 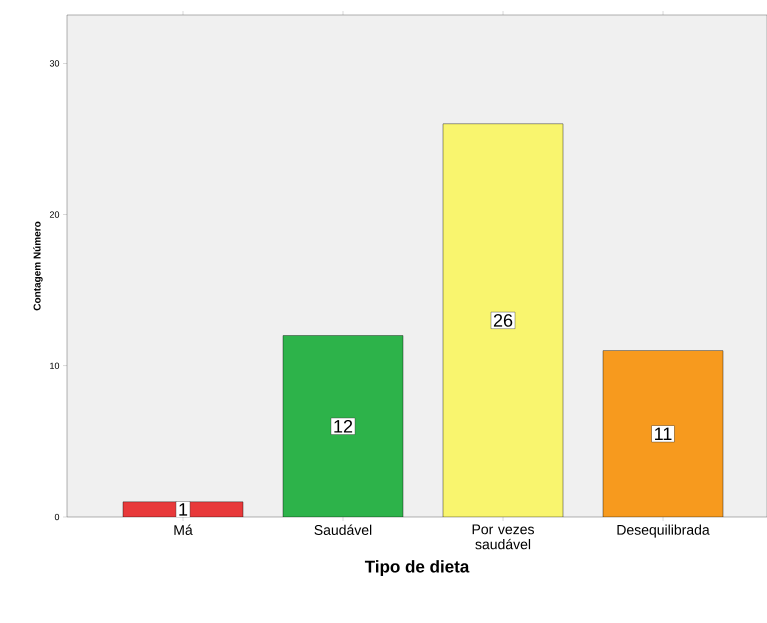 I want to click on x-tick-label: Saudável, so click(x=343, y=529).